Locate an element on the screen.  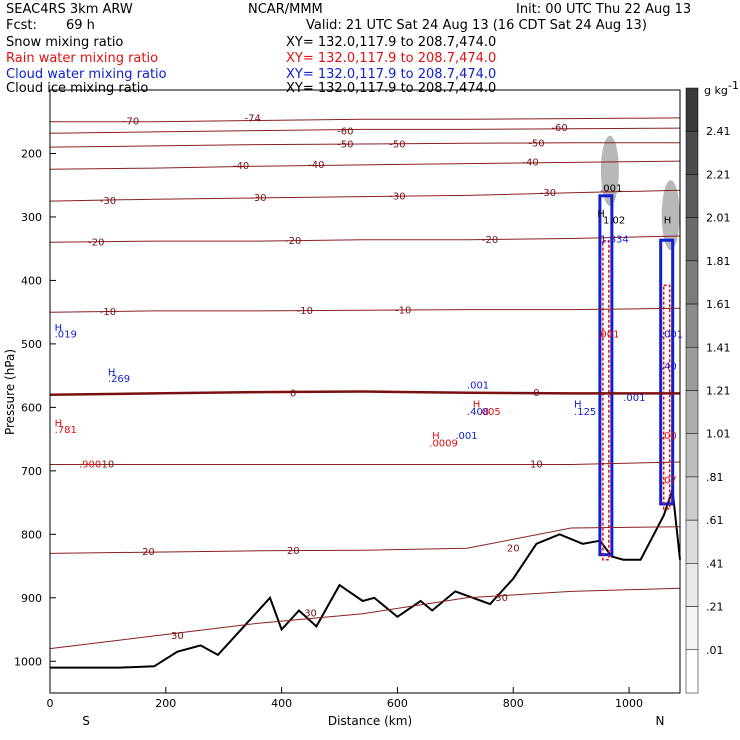
colorbar-level: .81 is located at coordinates (715, 477).